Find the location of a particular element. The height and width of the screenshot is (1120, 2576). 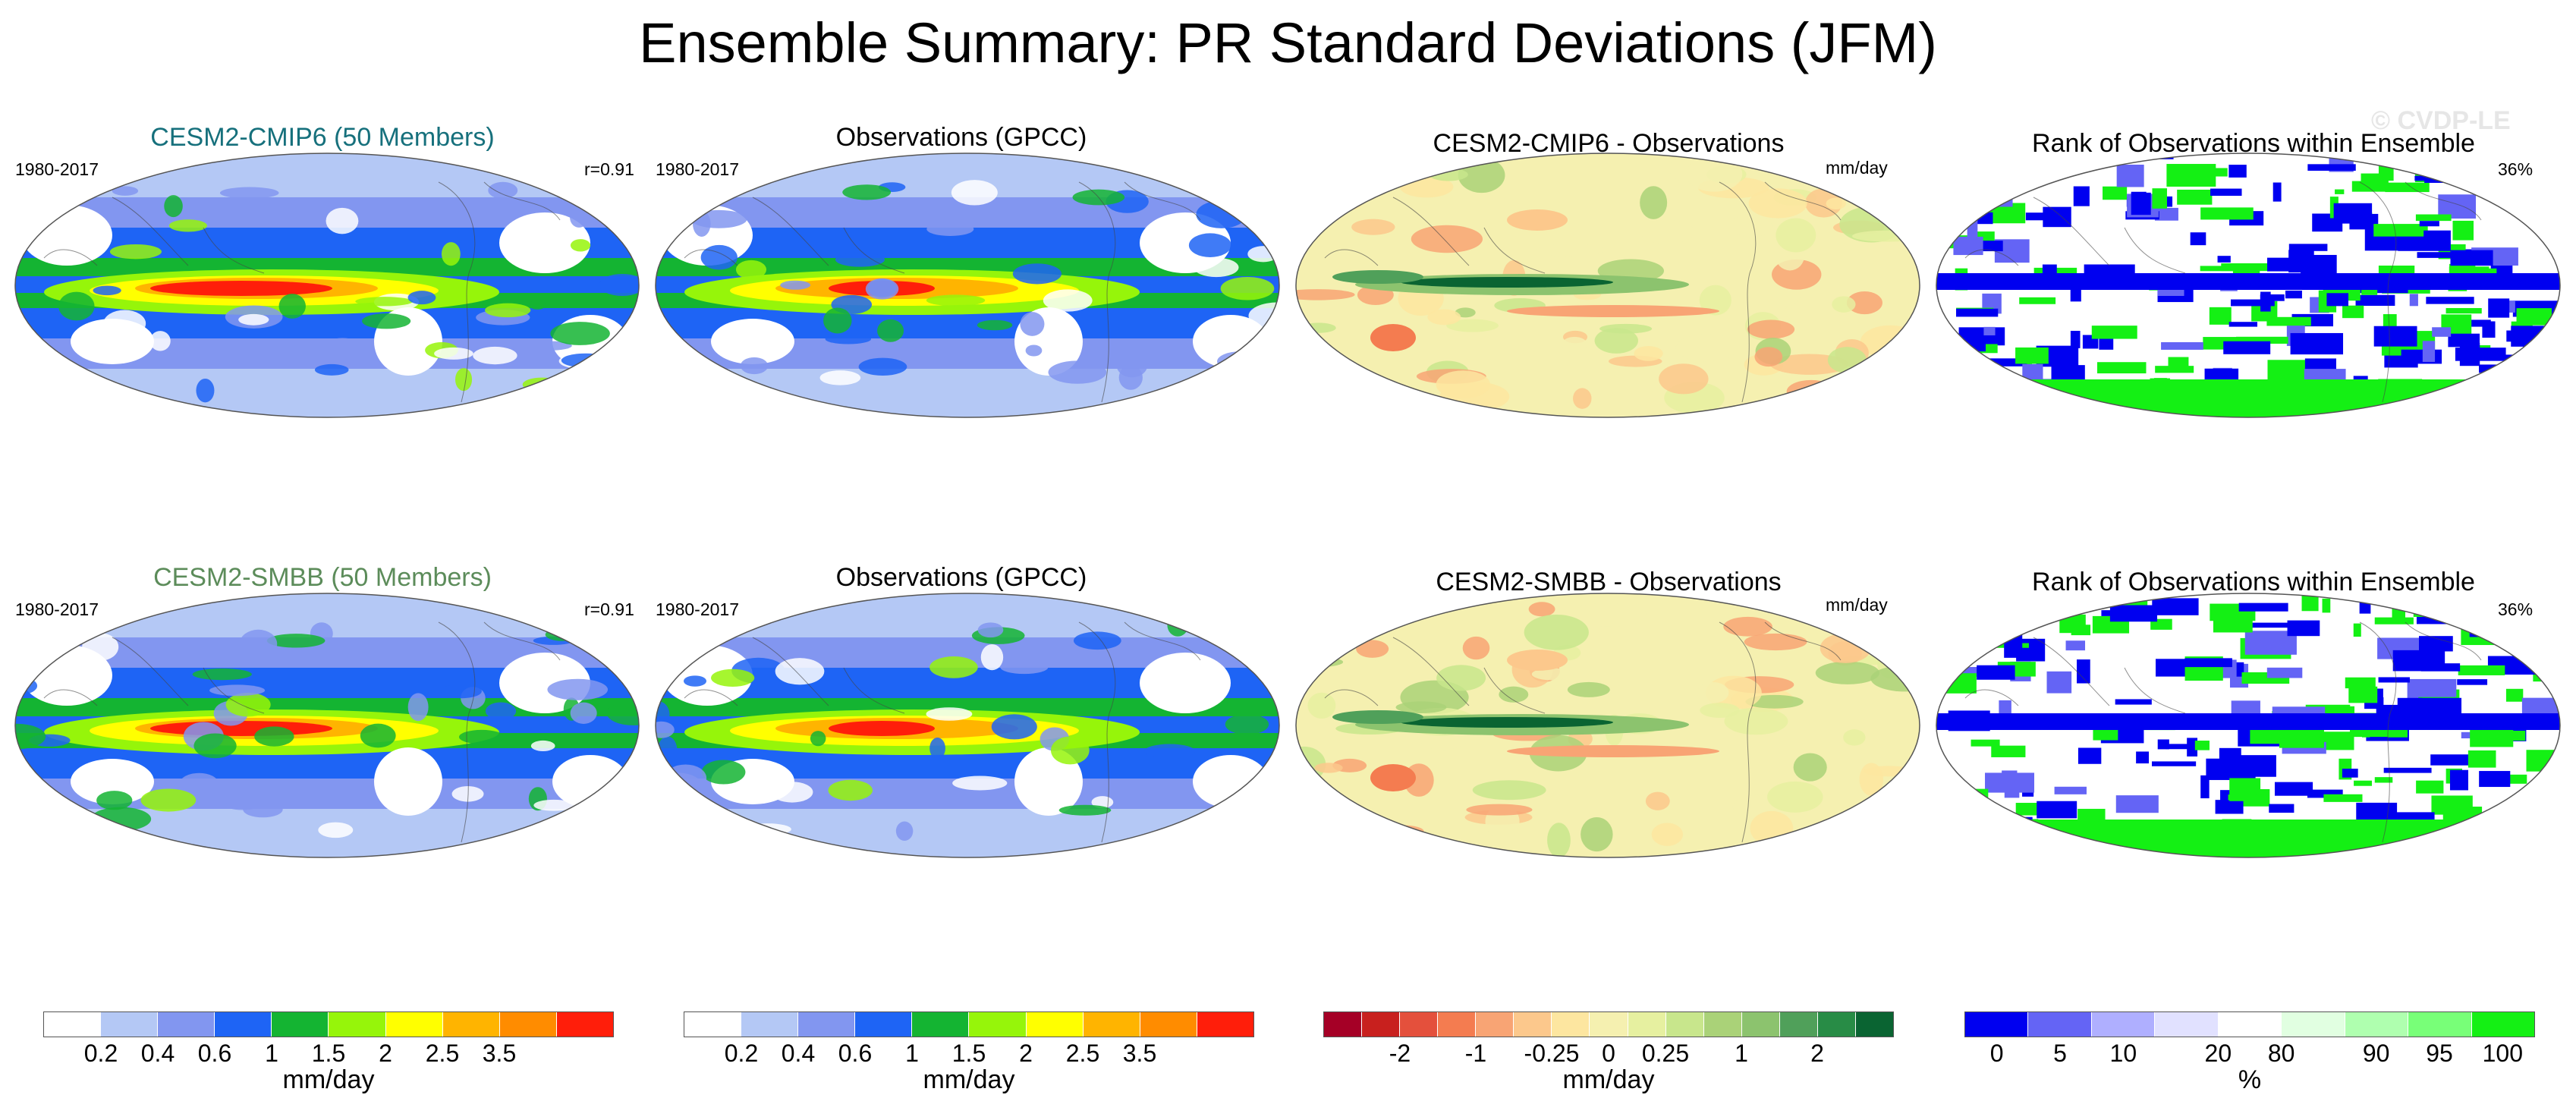

correlation-label-2: r=0.91 is located at coordinates (609, 609).